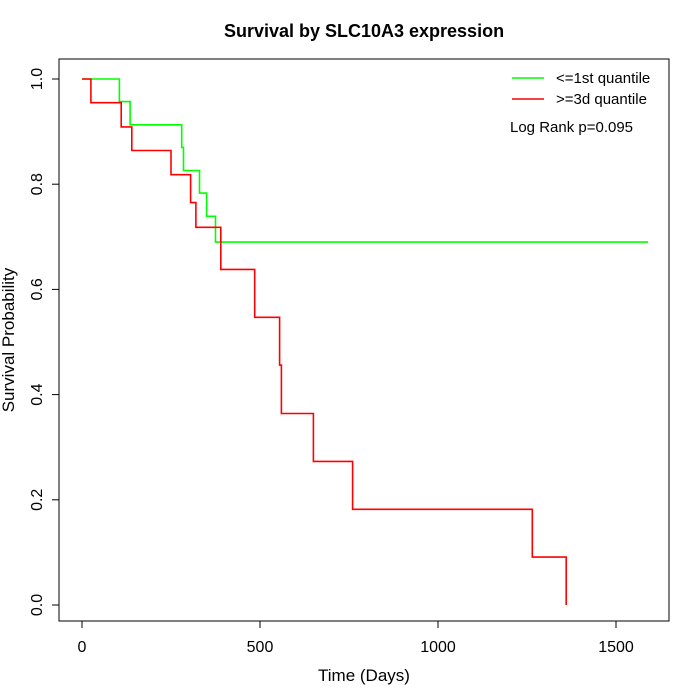  What do you see at coordinates (581, 89) in the screenshot?
I see `legend: <=1st quantile >=3d quantile` at bounding box center [581, 89].